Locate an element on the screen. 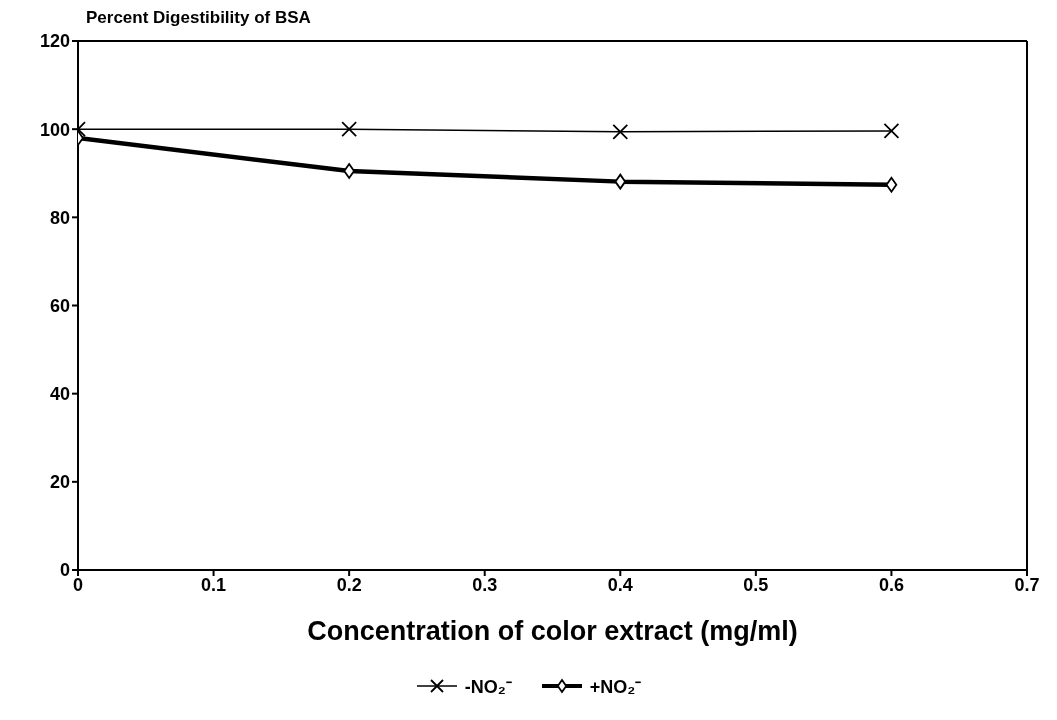  legend-label: -NO₂⁻ is located at coordinates (488, 687).